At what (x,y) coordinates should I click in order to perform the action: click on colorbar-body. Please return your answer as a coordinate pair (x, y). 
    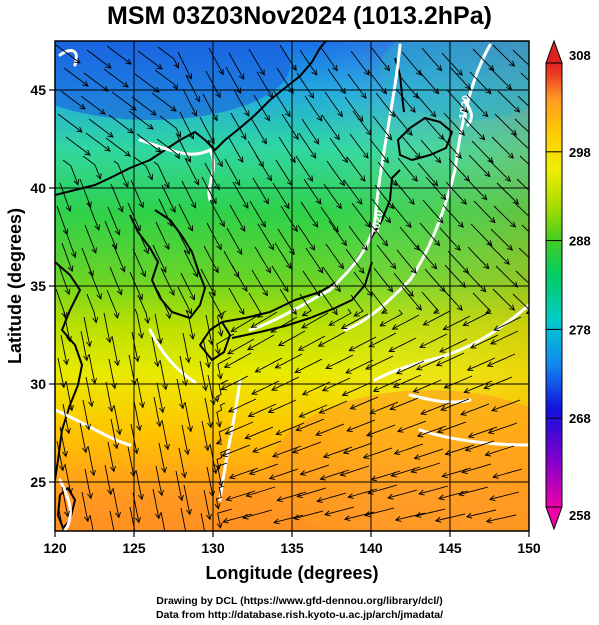
    Looking at the image, I should click on (554, 285).